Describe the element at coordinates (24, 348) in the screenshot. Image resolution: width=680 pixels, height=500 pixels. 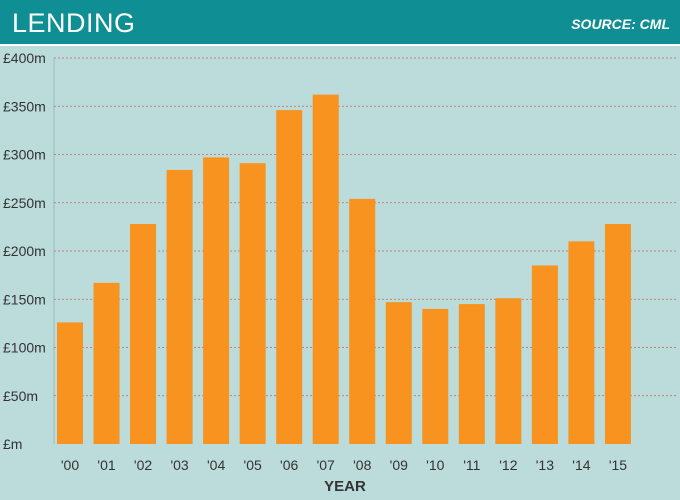
I see `y-tick-label: £100m` at that location.